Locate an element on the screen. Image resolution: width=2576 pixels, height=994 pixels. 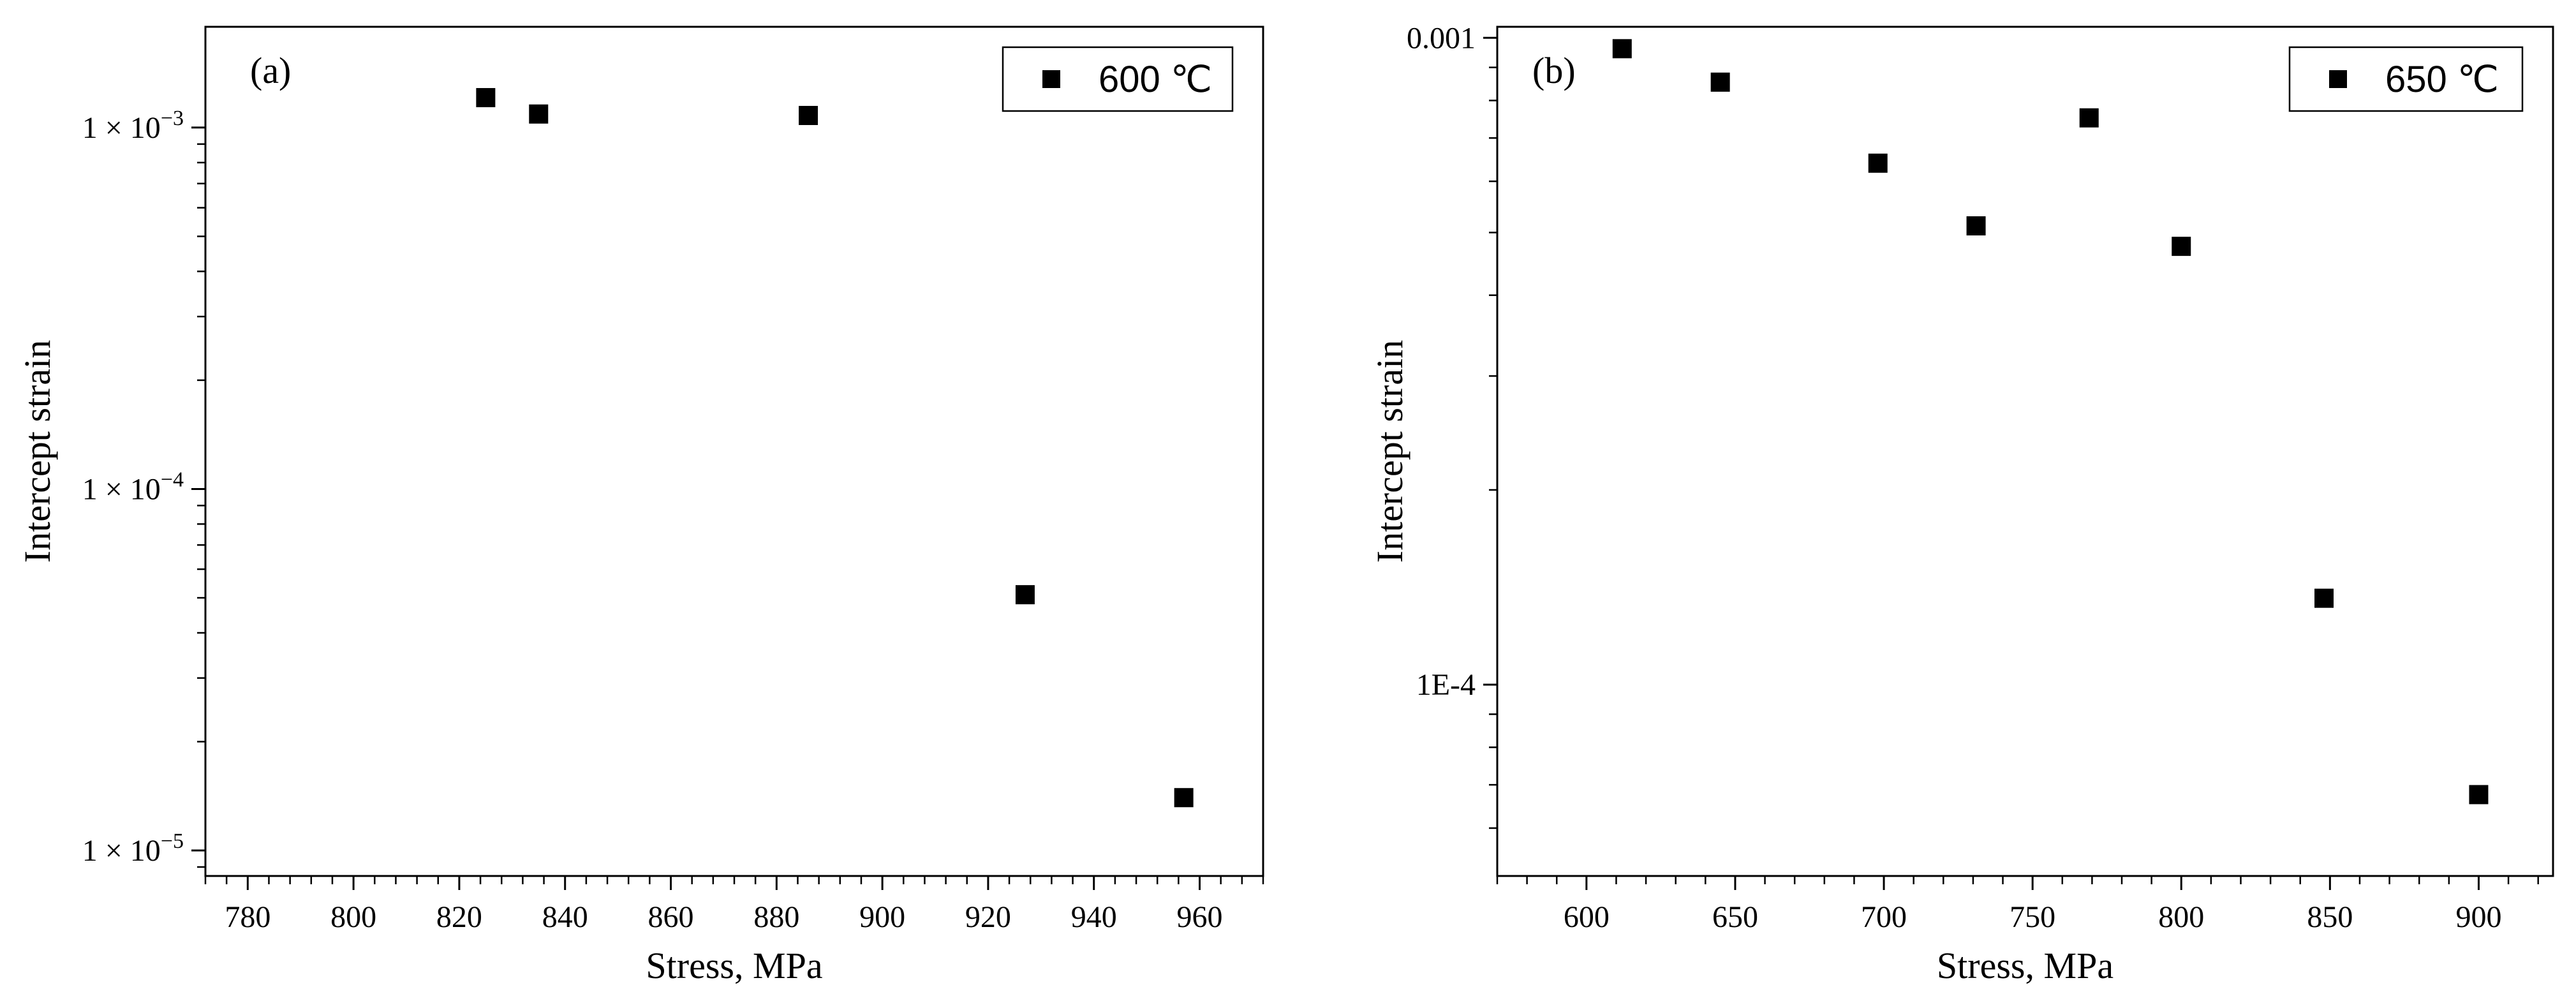
y-tick-label: 1 × 10⁻⁴ is located at coordinates (133, 487).